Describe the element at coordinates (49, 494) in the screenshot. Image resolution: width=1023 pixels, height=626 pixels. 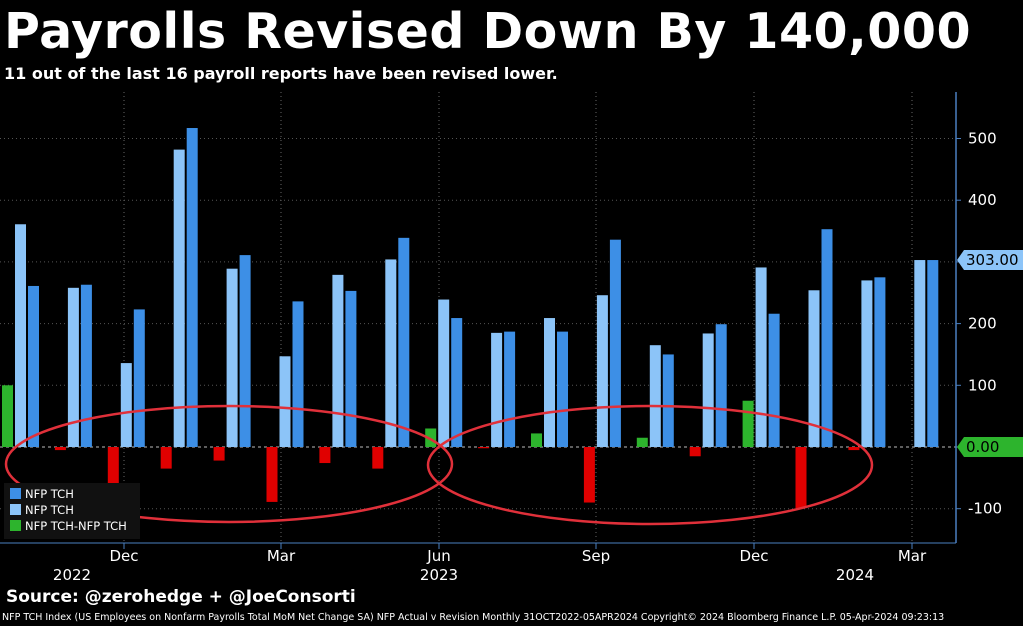
I see `legend-label-actual: NFP TCH` at that location.